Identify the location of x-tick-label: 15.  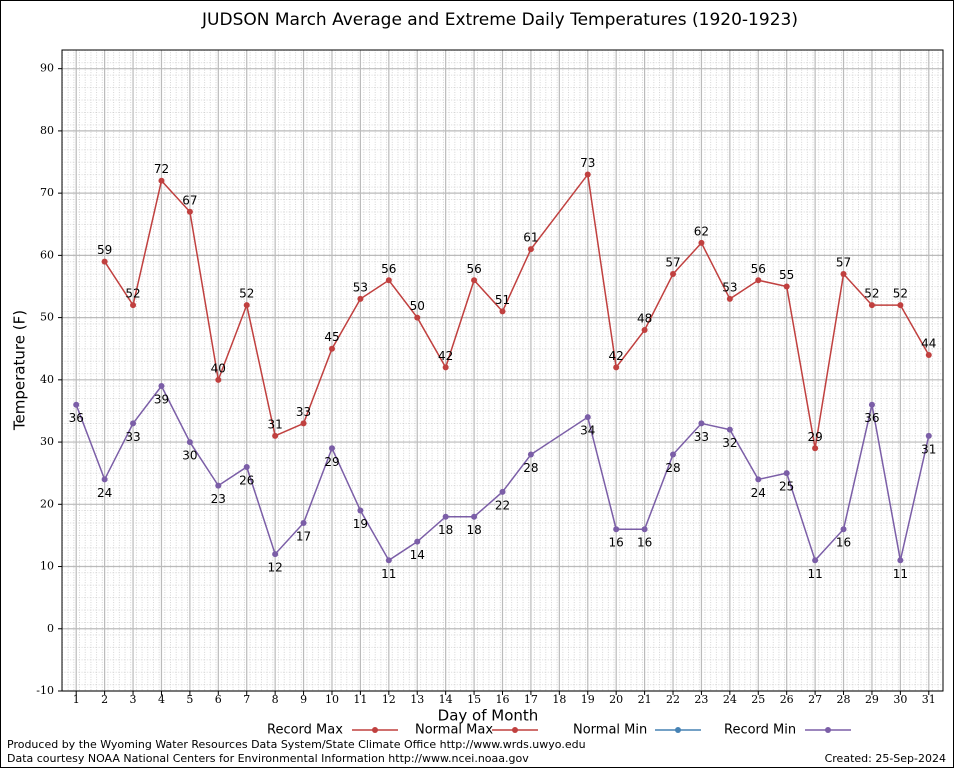
(474, 699).